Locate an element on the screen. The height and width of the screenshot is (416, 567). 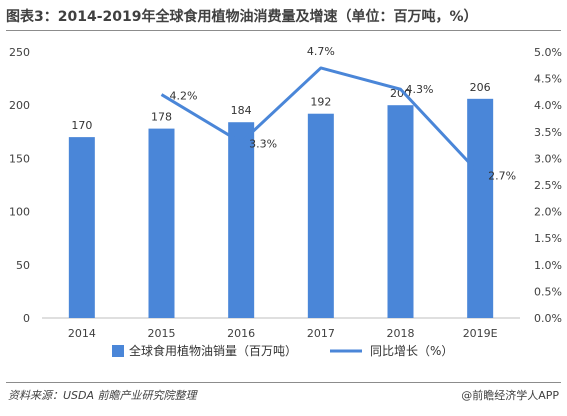
category-label: 2016 is located at coordinates (241, 333).